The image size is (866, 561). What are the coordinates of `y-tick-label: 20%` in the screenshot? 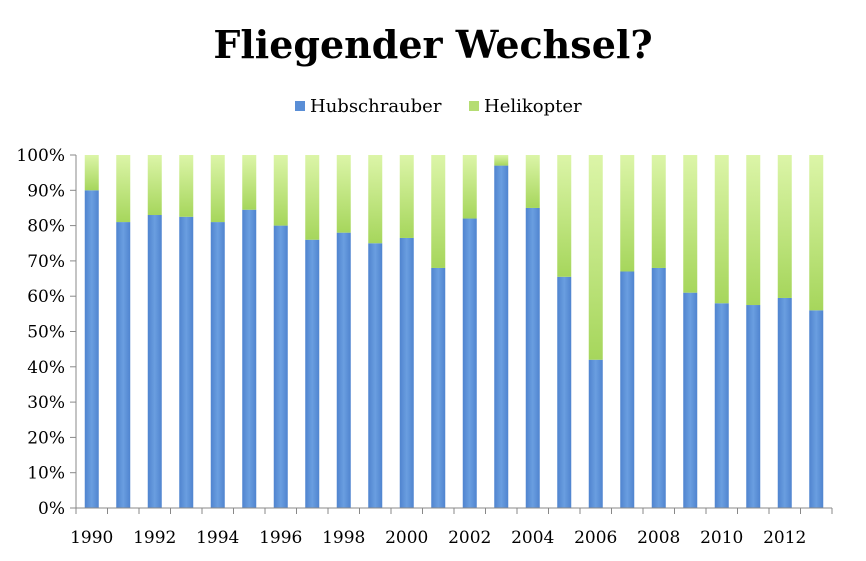 It's located at (46, 438).